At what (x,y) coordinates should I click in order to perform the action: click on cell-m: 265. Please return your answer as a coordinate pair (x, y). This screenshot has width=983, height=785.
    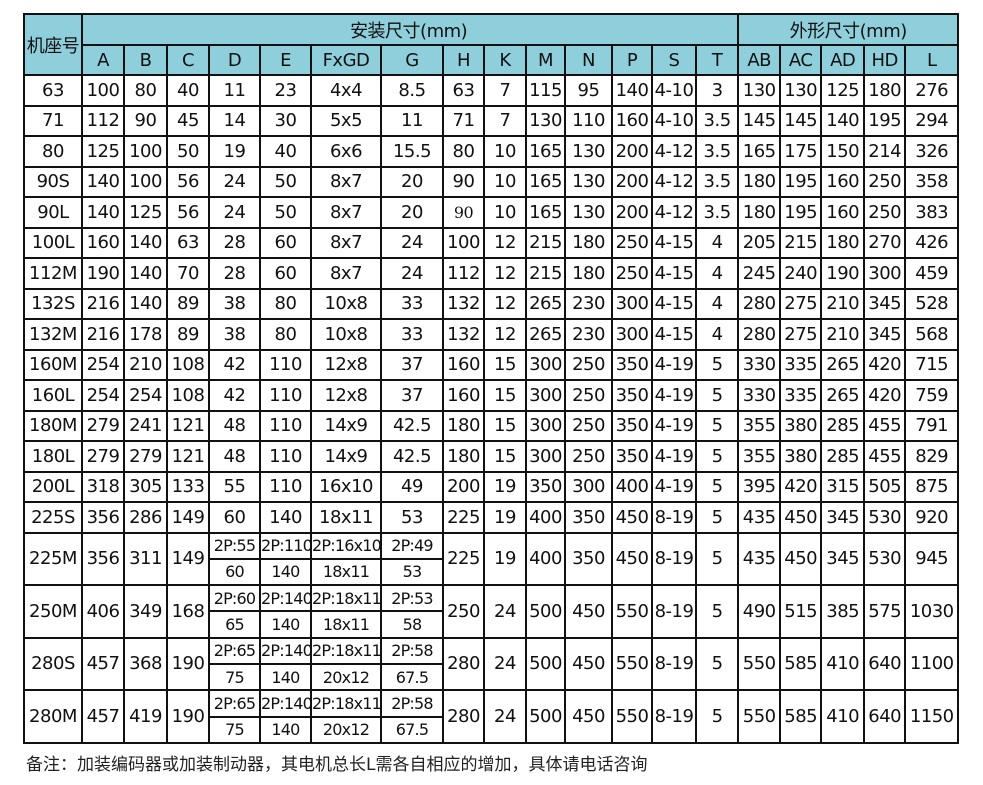
    Looking at the image, I should click on (545, 334).